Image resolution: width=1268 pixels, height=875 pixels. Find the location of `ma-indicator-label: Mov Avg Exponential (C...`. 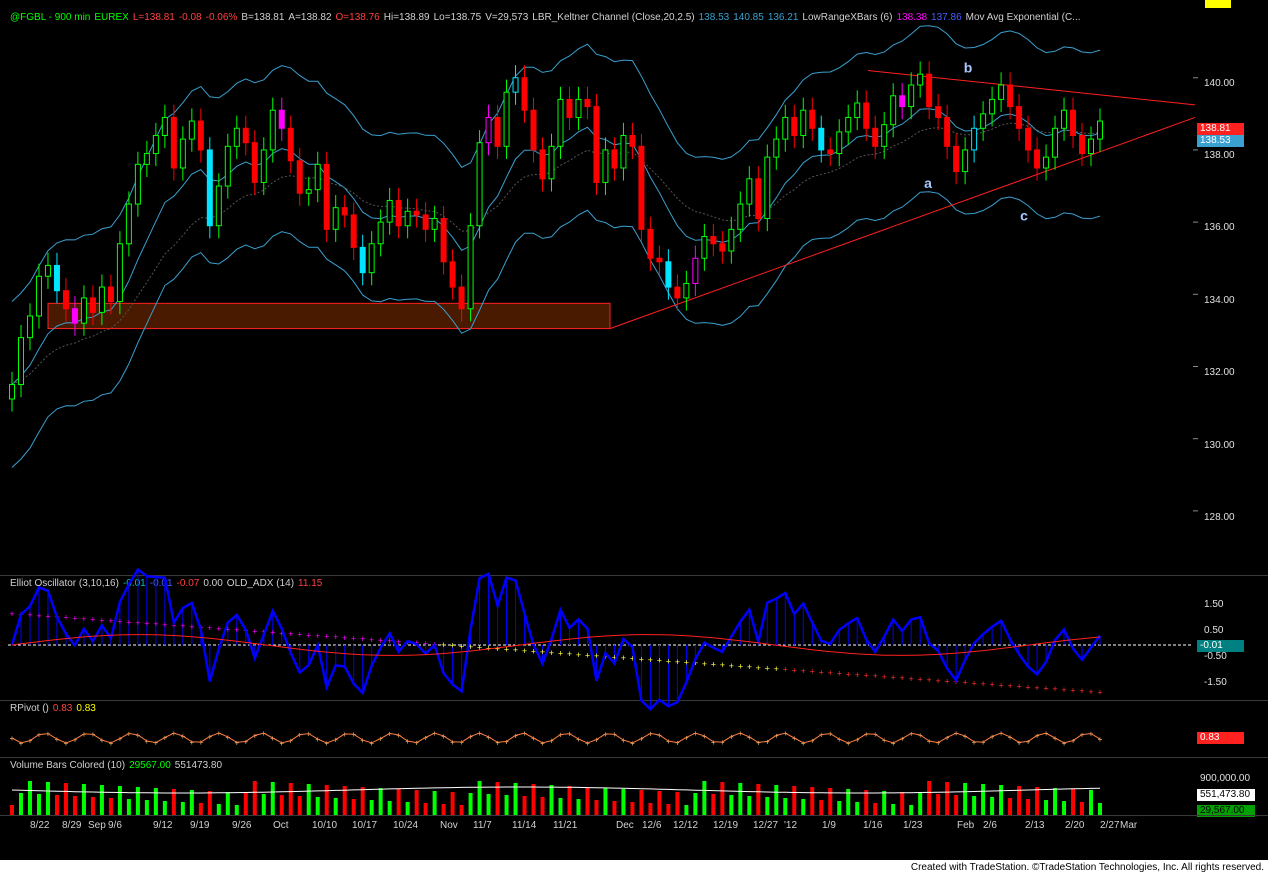

ma-indicator-label: Mov Avg Exponential (C... is located at coordinates (1023, 17).